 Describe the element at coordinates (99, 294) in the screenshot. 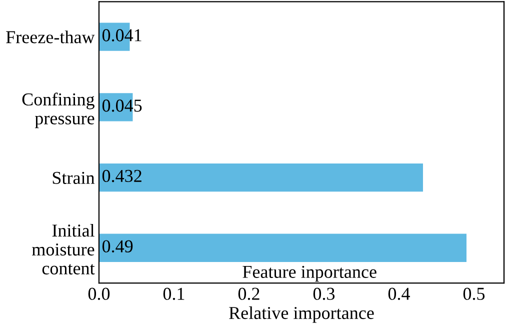

I see `x-tick-label: 0.0` at that location.